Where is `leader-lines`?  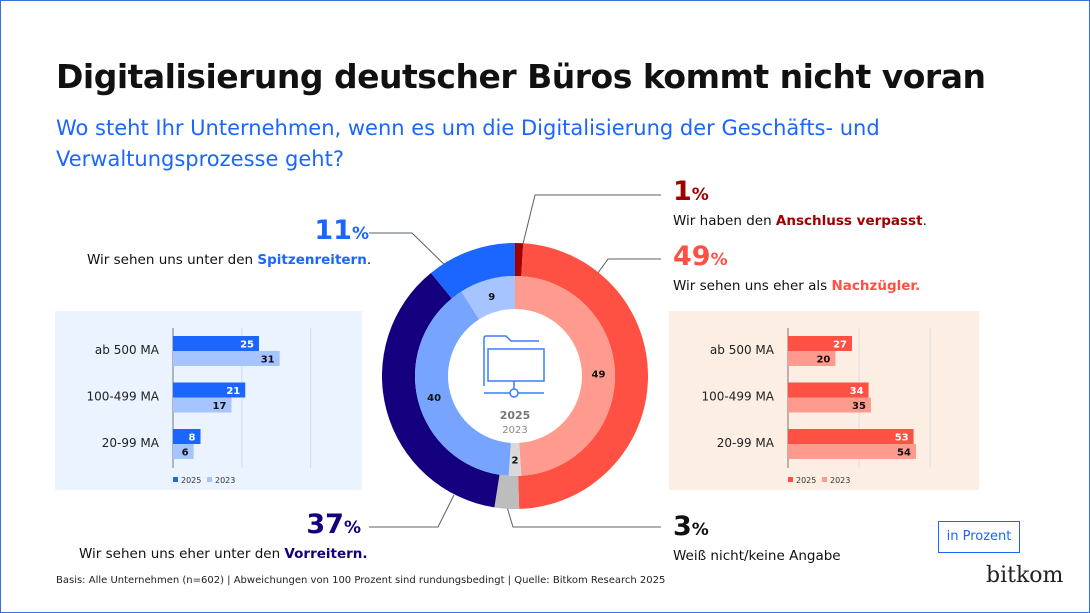 leader-lines is located at coordinates (515, 361).